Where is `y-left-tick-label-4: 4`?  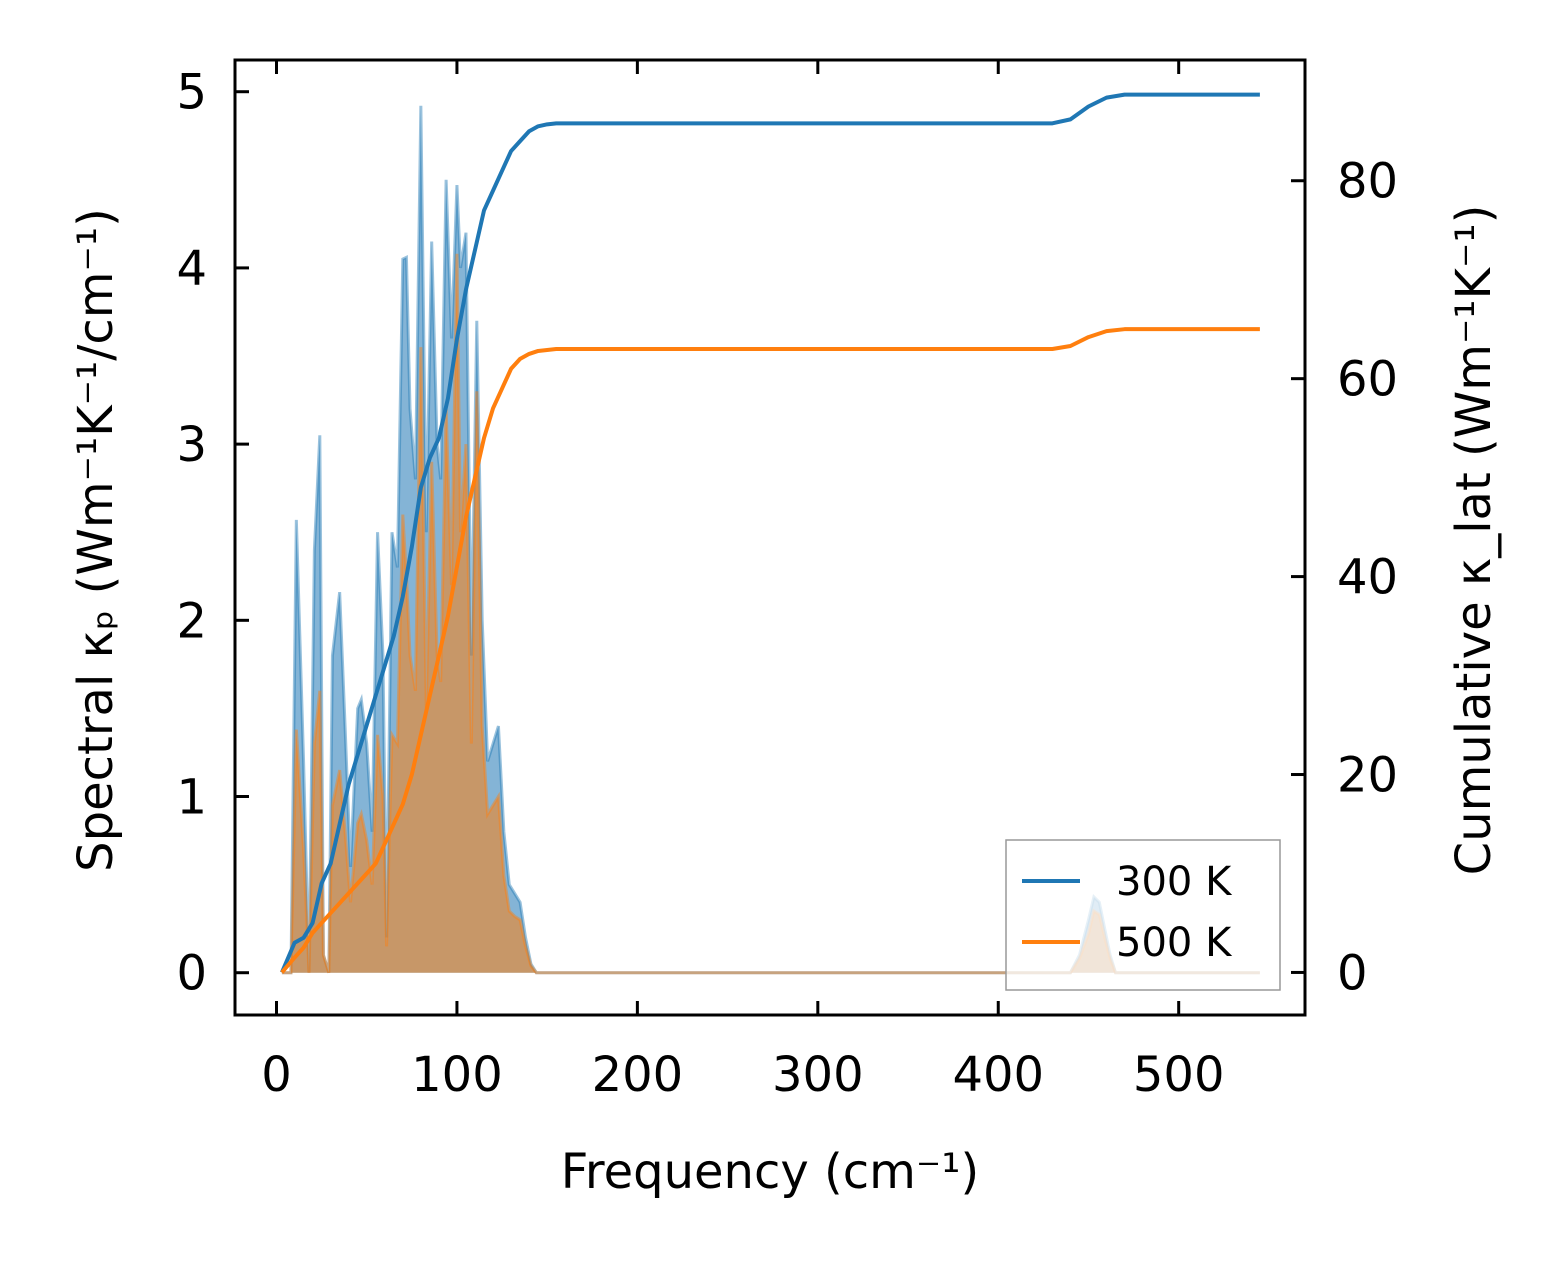
y-left-tick-label-4: 4 is located at coordinates (191, 269).